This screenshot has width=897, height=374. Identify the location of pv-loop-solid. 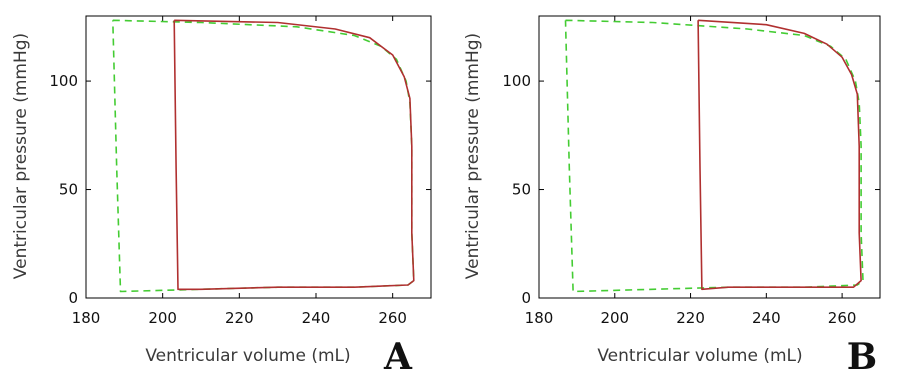
(779, 155).